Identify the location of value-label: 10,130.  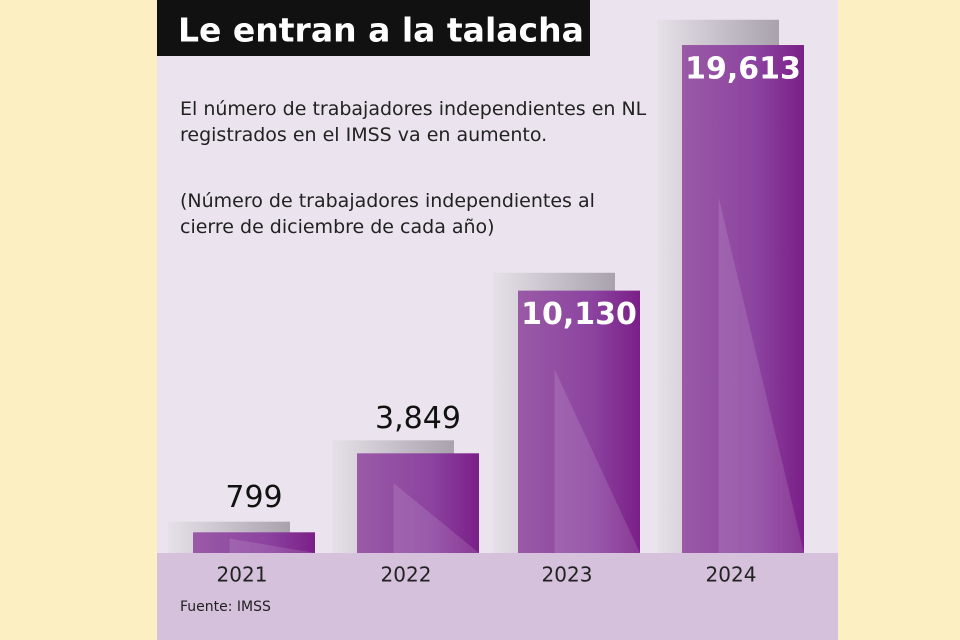
(579, 314).